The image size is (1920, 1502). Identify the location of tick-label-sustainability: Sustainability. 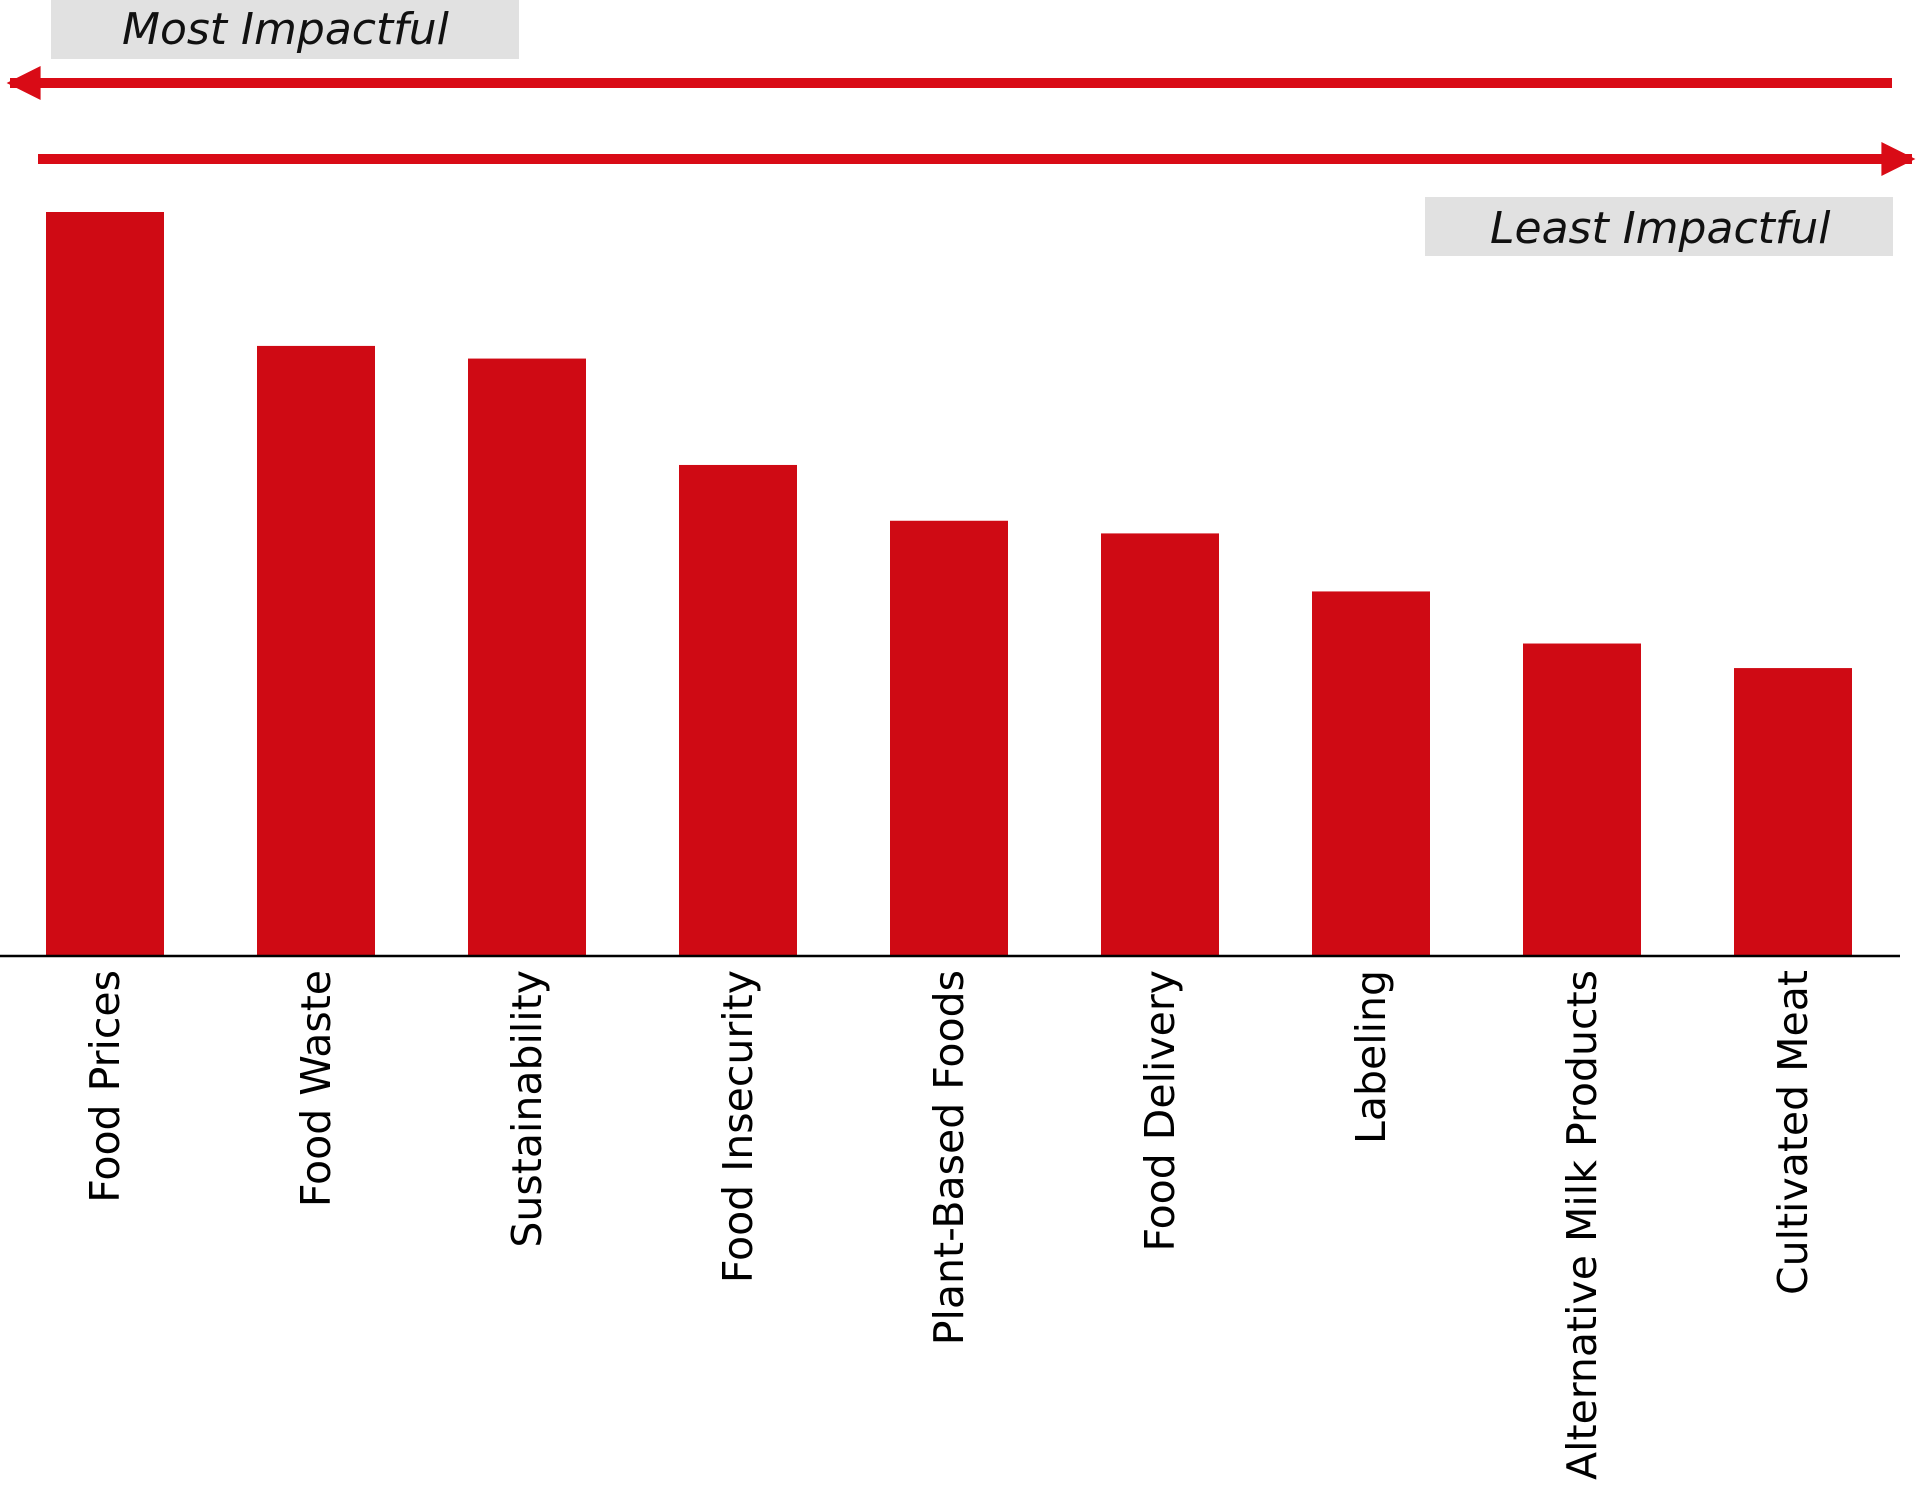
(527, 1109).